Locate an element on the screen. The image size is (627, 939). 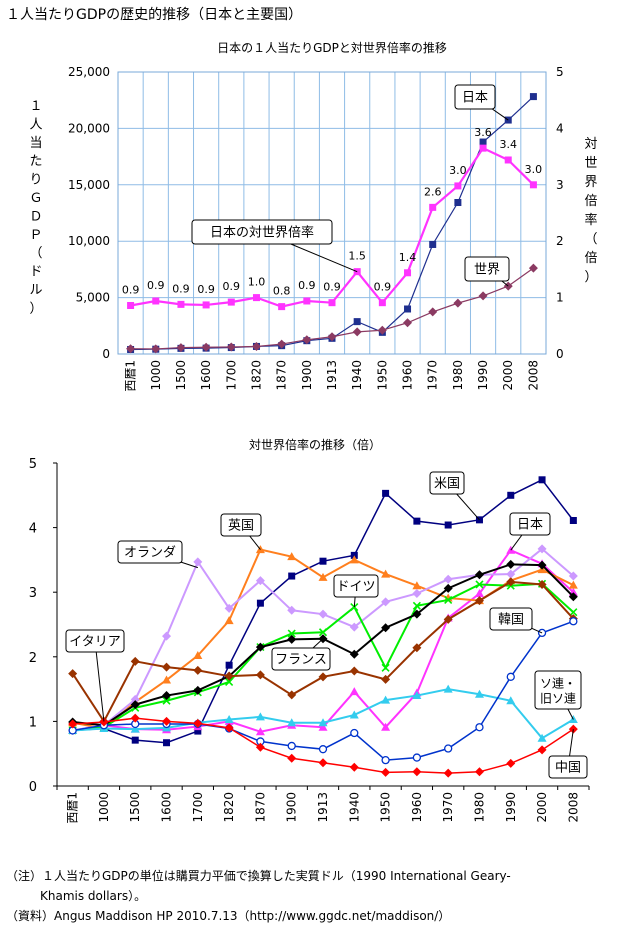
chart2-xtick: 1960 is located at coordinates (417, 807).